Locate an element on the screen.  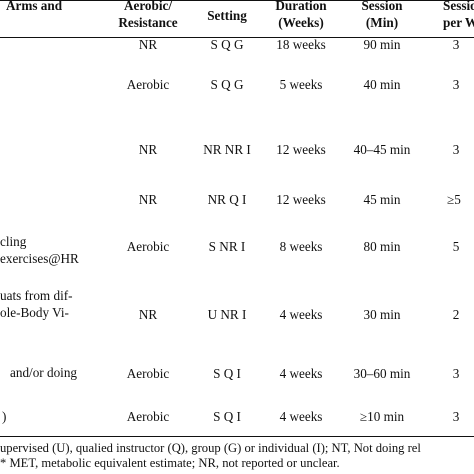
cell-arms-line1: cling is located at coordinates (13, 241).